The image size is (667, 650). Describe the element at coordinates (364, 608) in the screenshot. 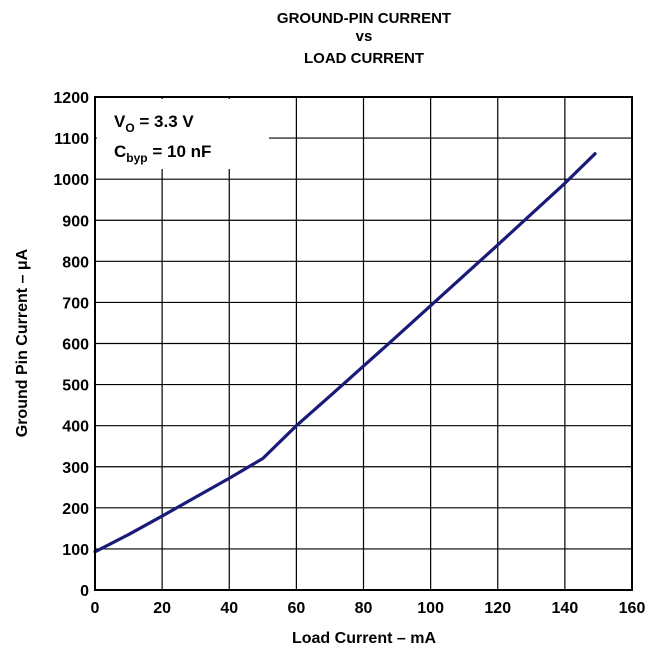

I see `x-tick-label: 80` at that location.